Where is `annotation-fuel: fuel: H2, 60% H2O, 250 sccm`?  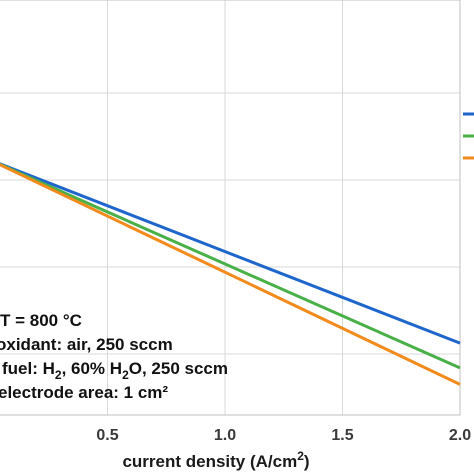 annotation-fuel: fuel: H2, 60% H2O, 250 sccm is located at coordinates (115, 370).